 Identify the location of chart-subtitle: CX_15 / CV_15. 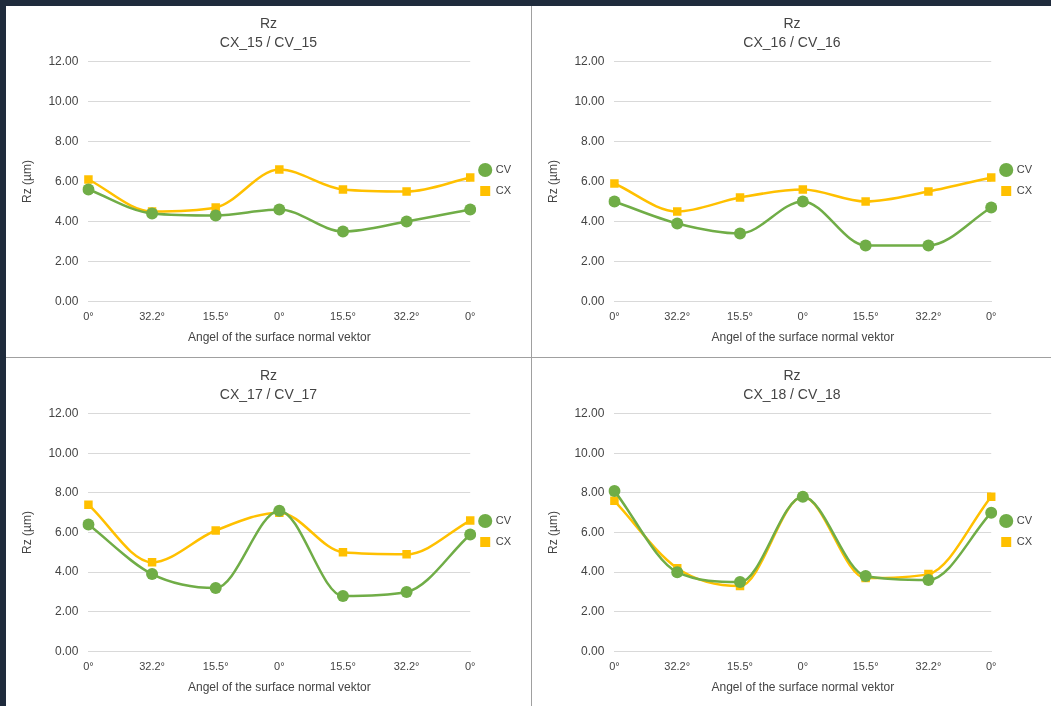
(268, 42).